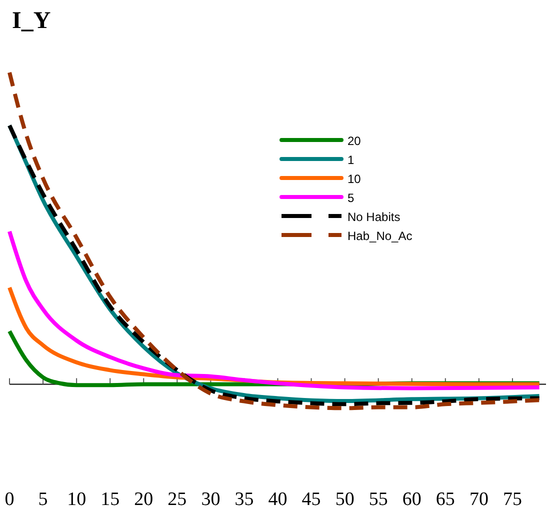  I want to click on x-tick-label: 25, so click(177, 499).